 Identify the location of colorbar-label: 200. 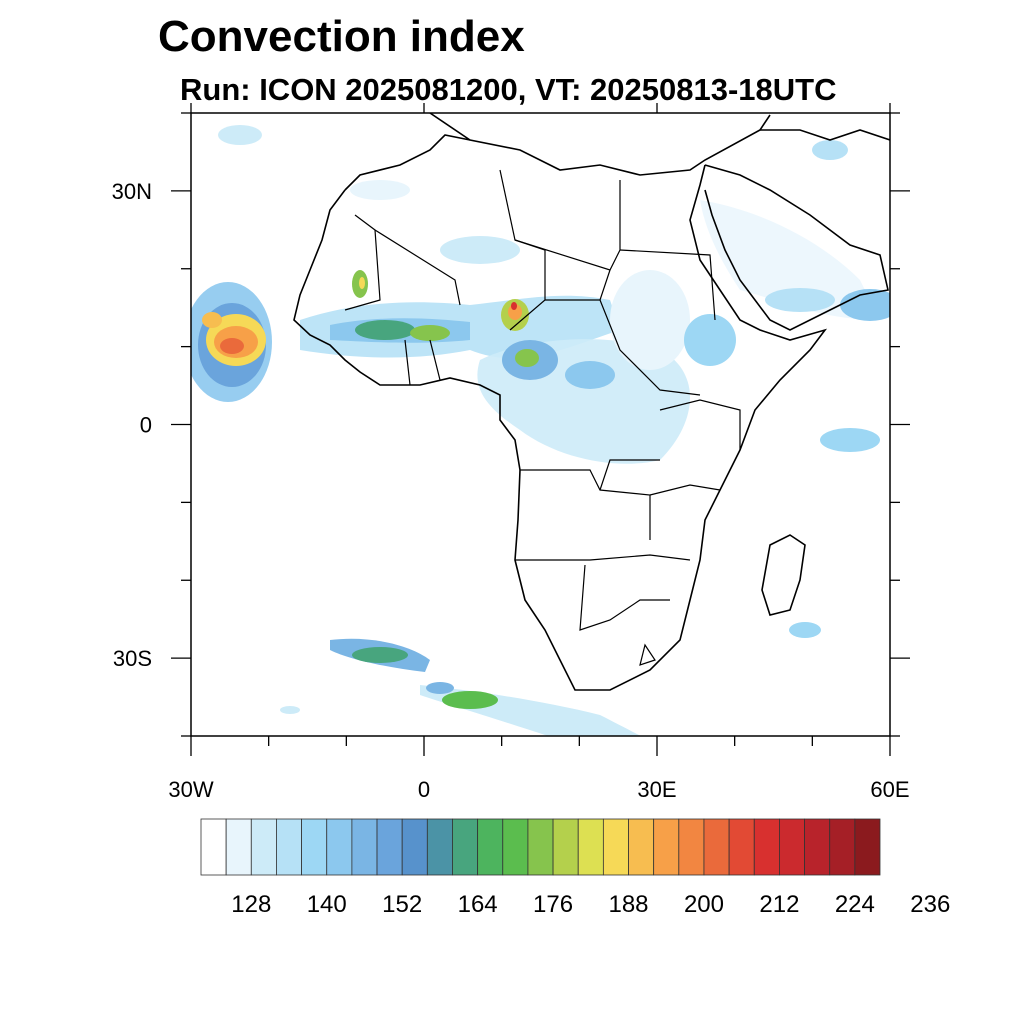
(704, 904).